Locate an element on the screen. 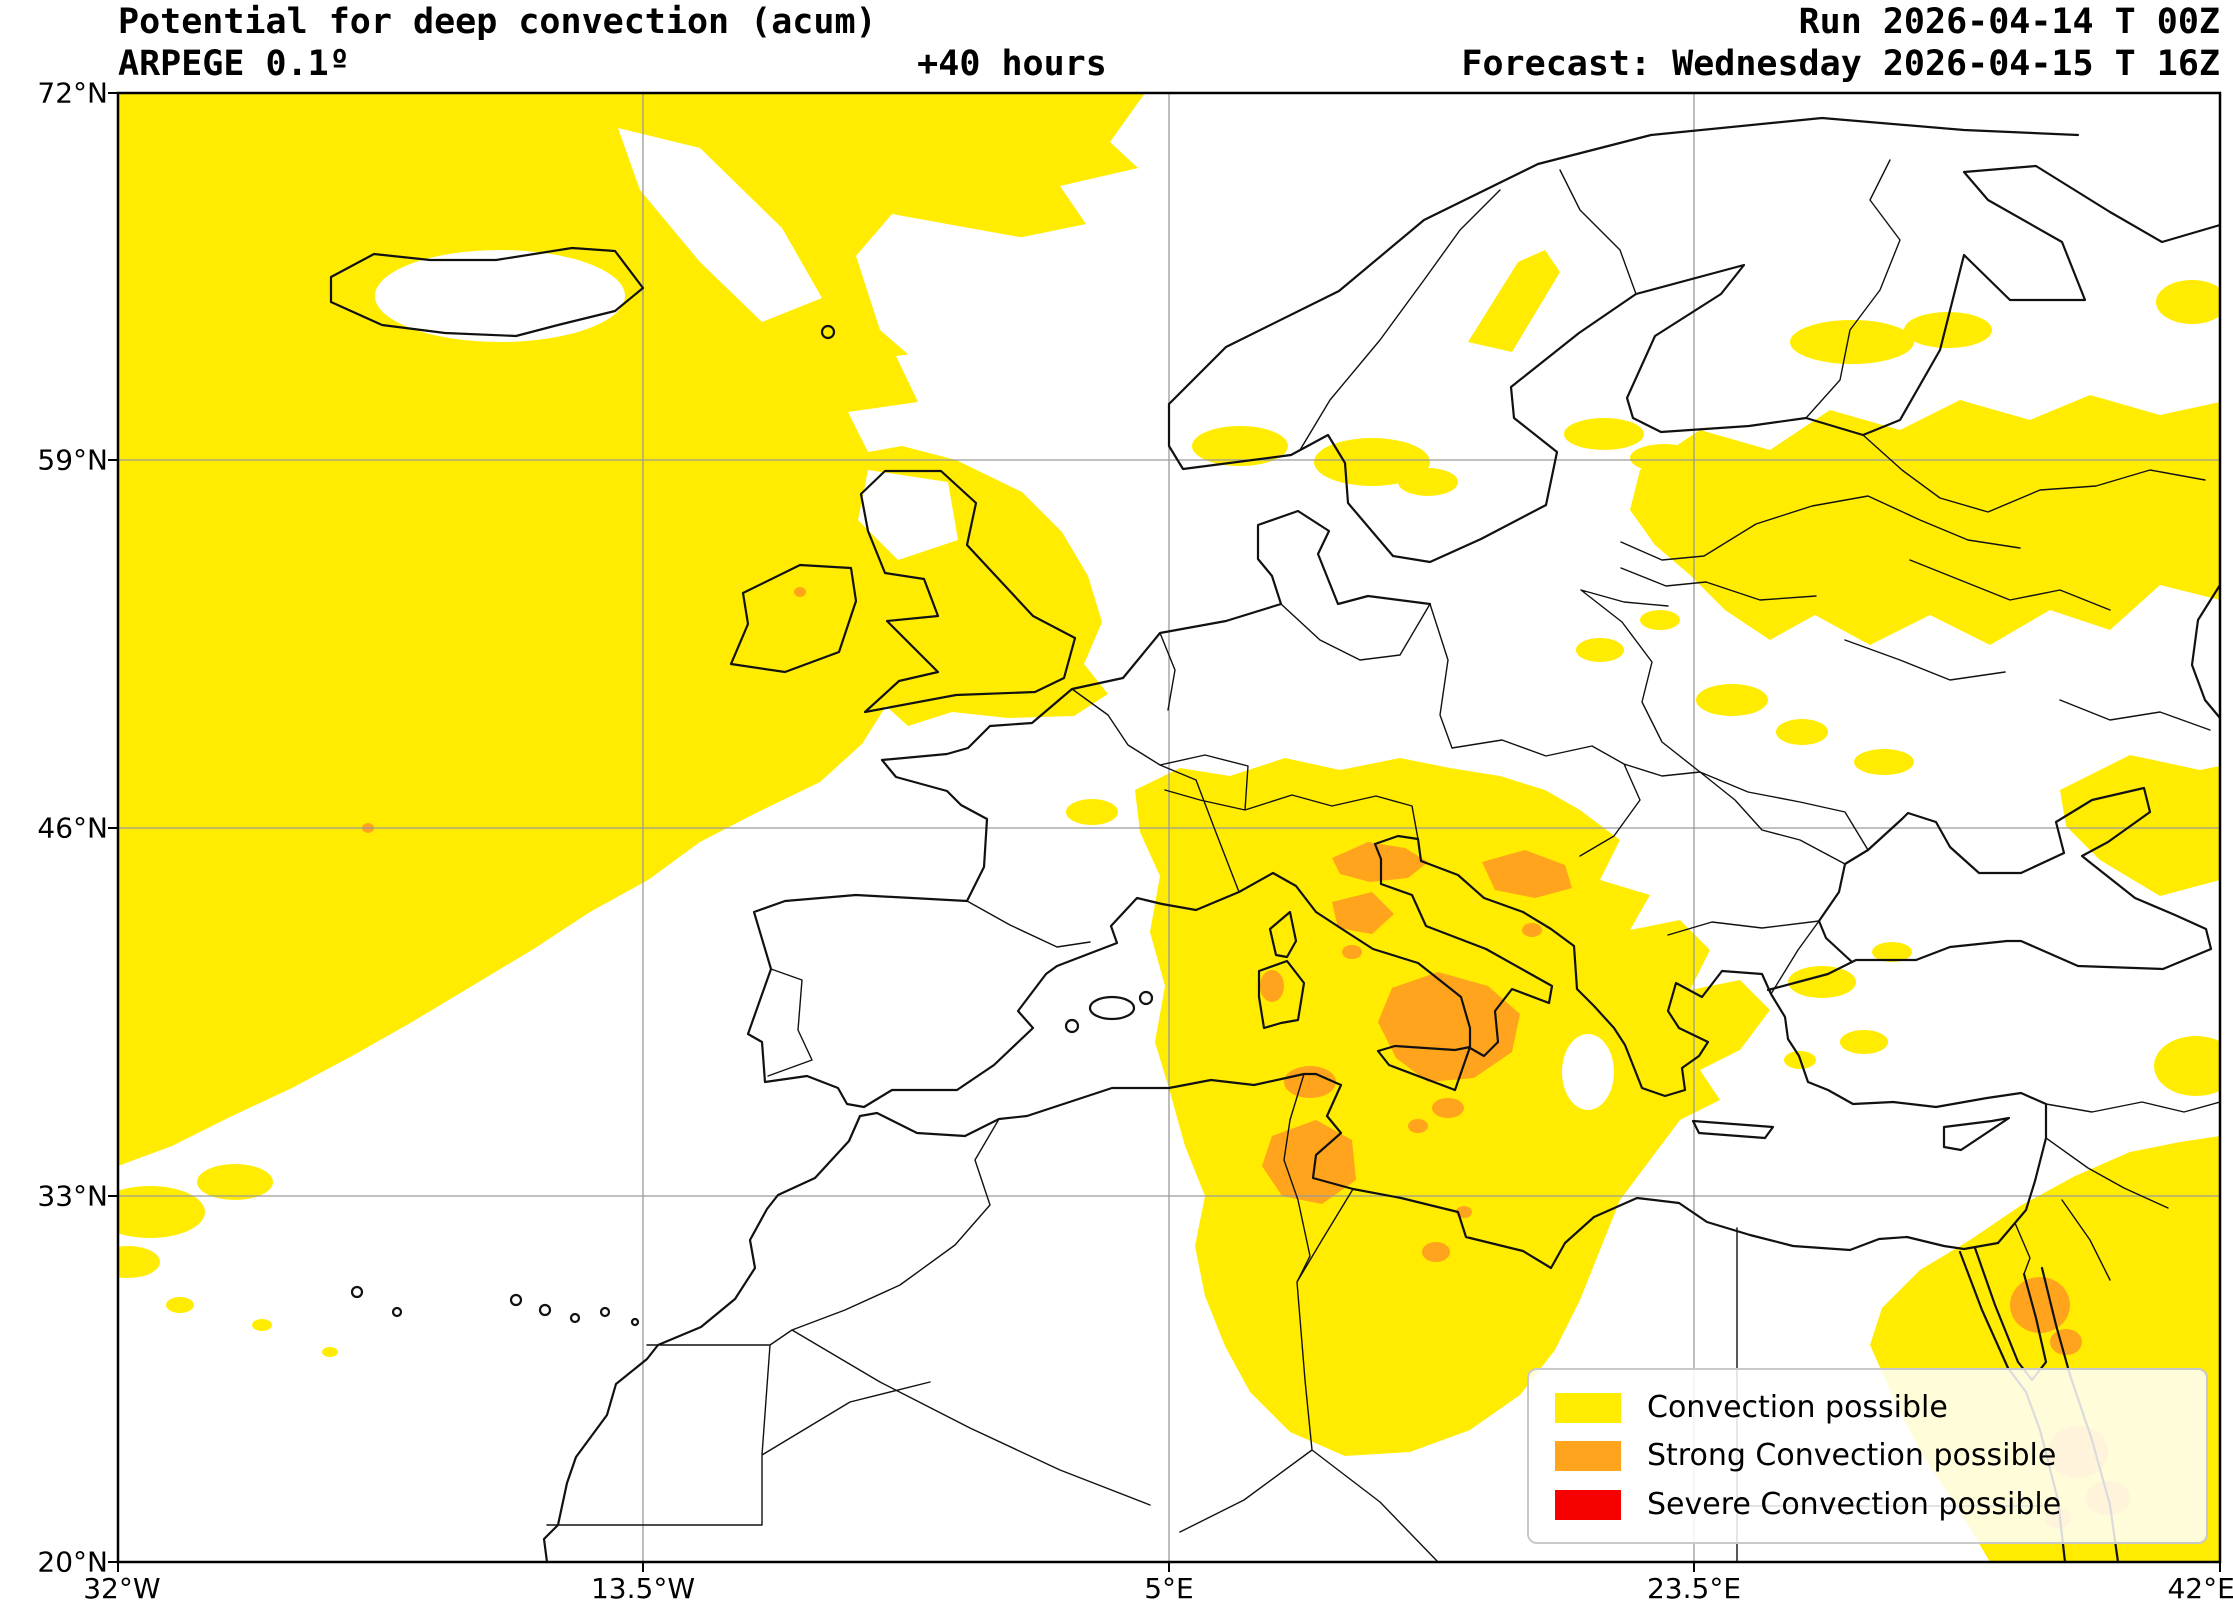 This screenshot has height=1604, width=2233. y-axis-tick-label: 46°N is located at coordinates (72, 828).